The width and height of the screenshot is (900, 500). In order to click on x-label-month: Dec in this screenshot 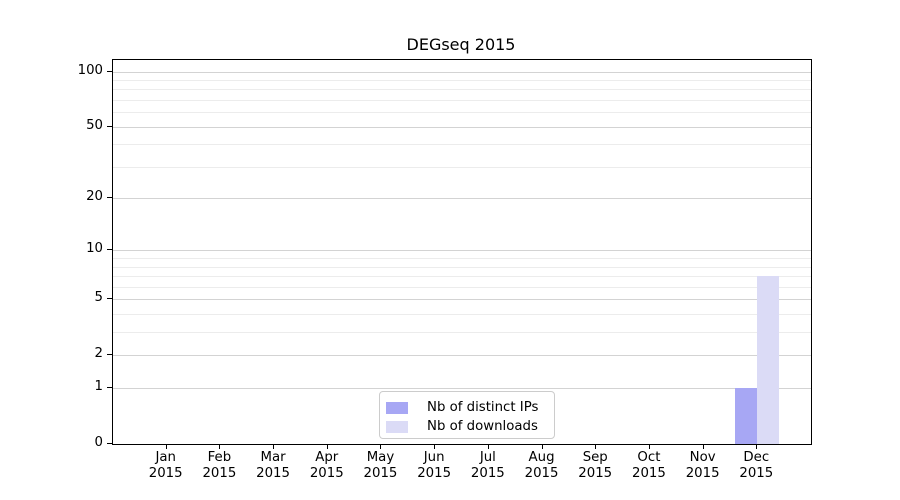, I will do `click(756, 457)`.